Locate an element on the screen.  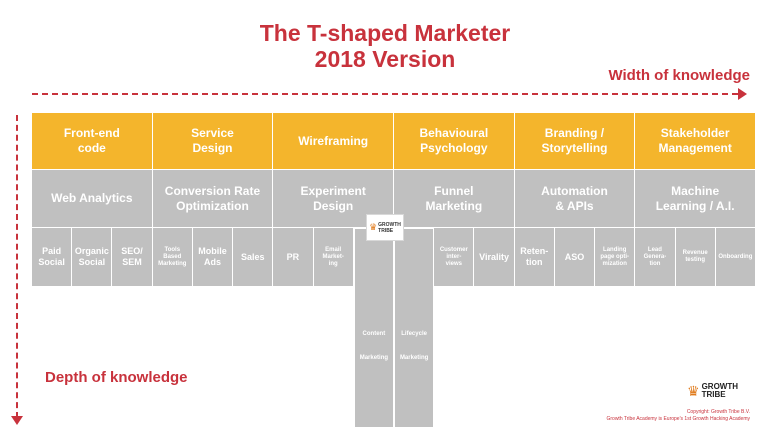
mid-skill-conversion-rate-optimization: Conversion Rate Optimization is located at coordinates (213, 198).